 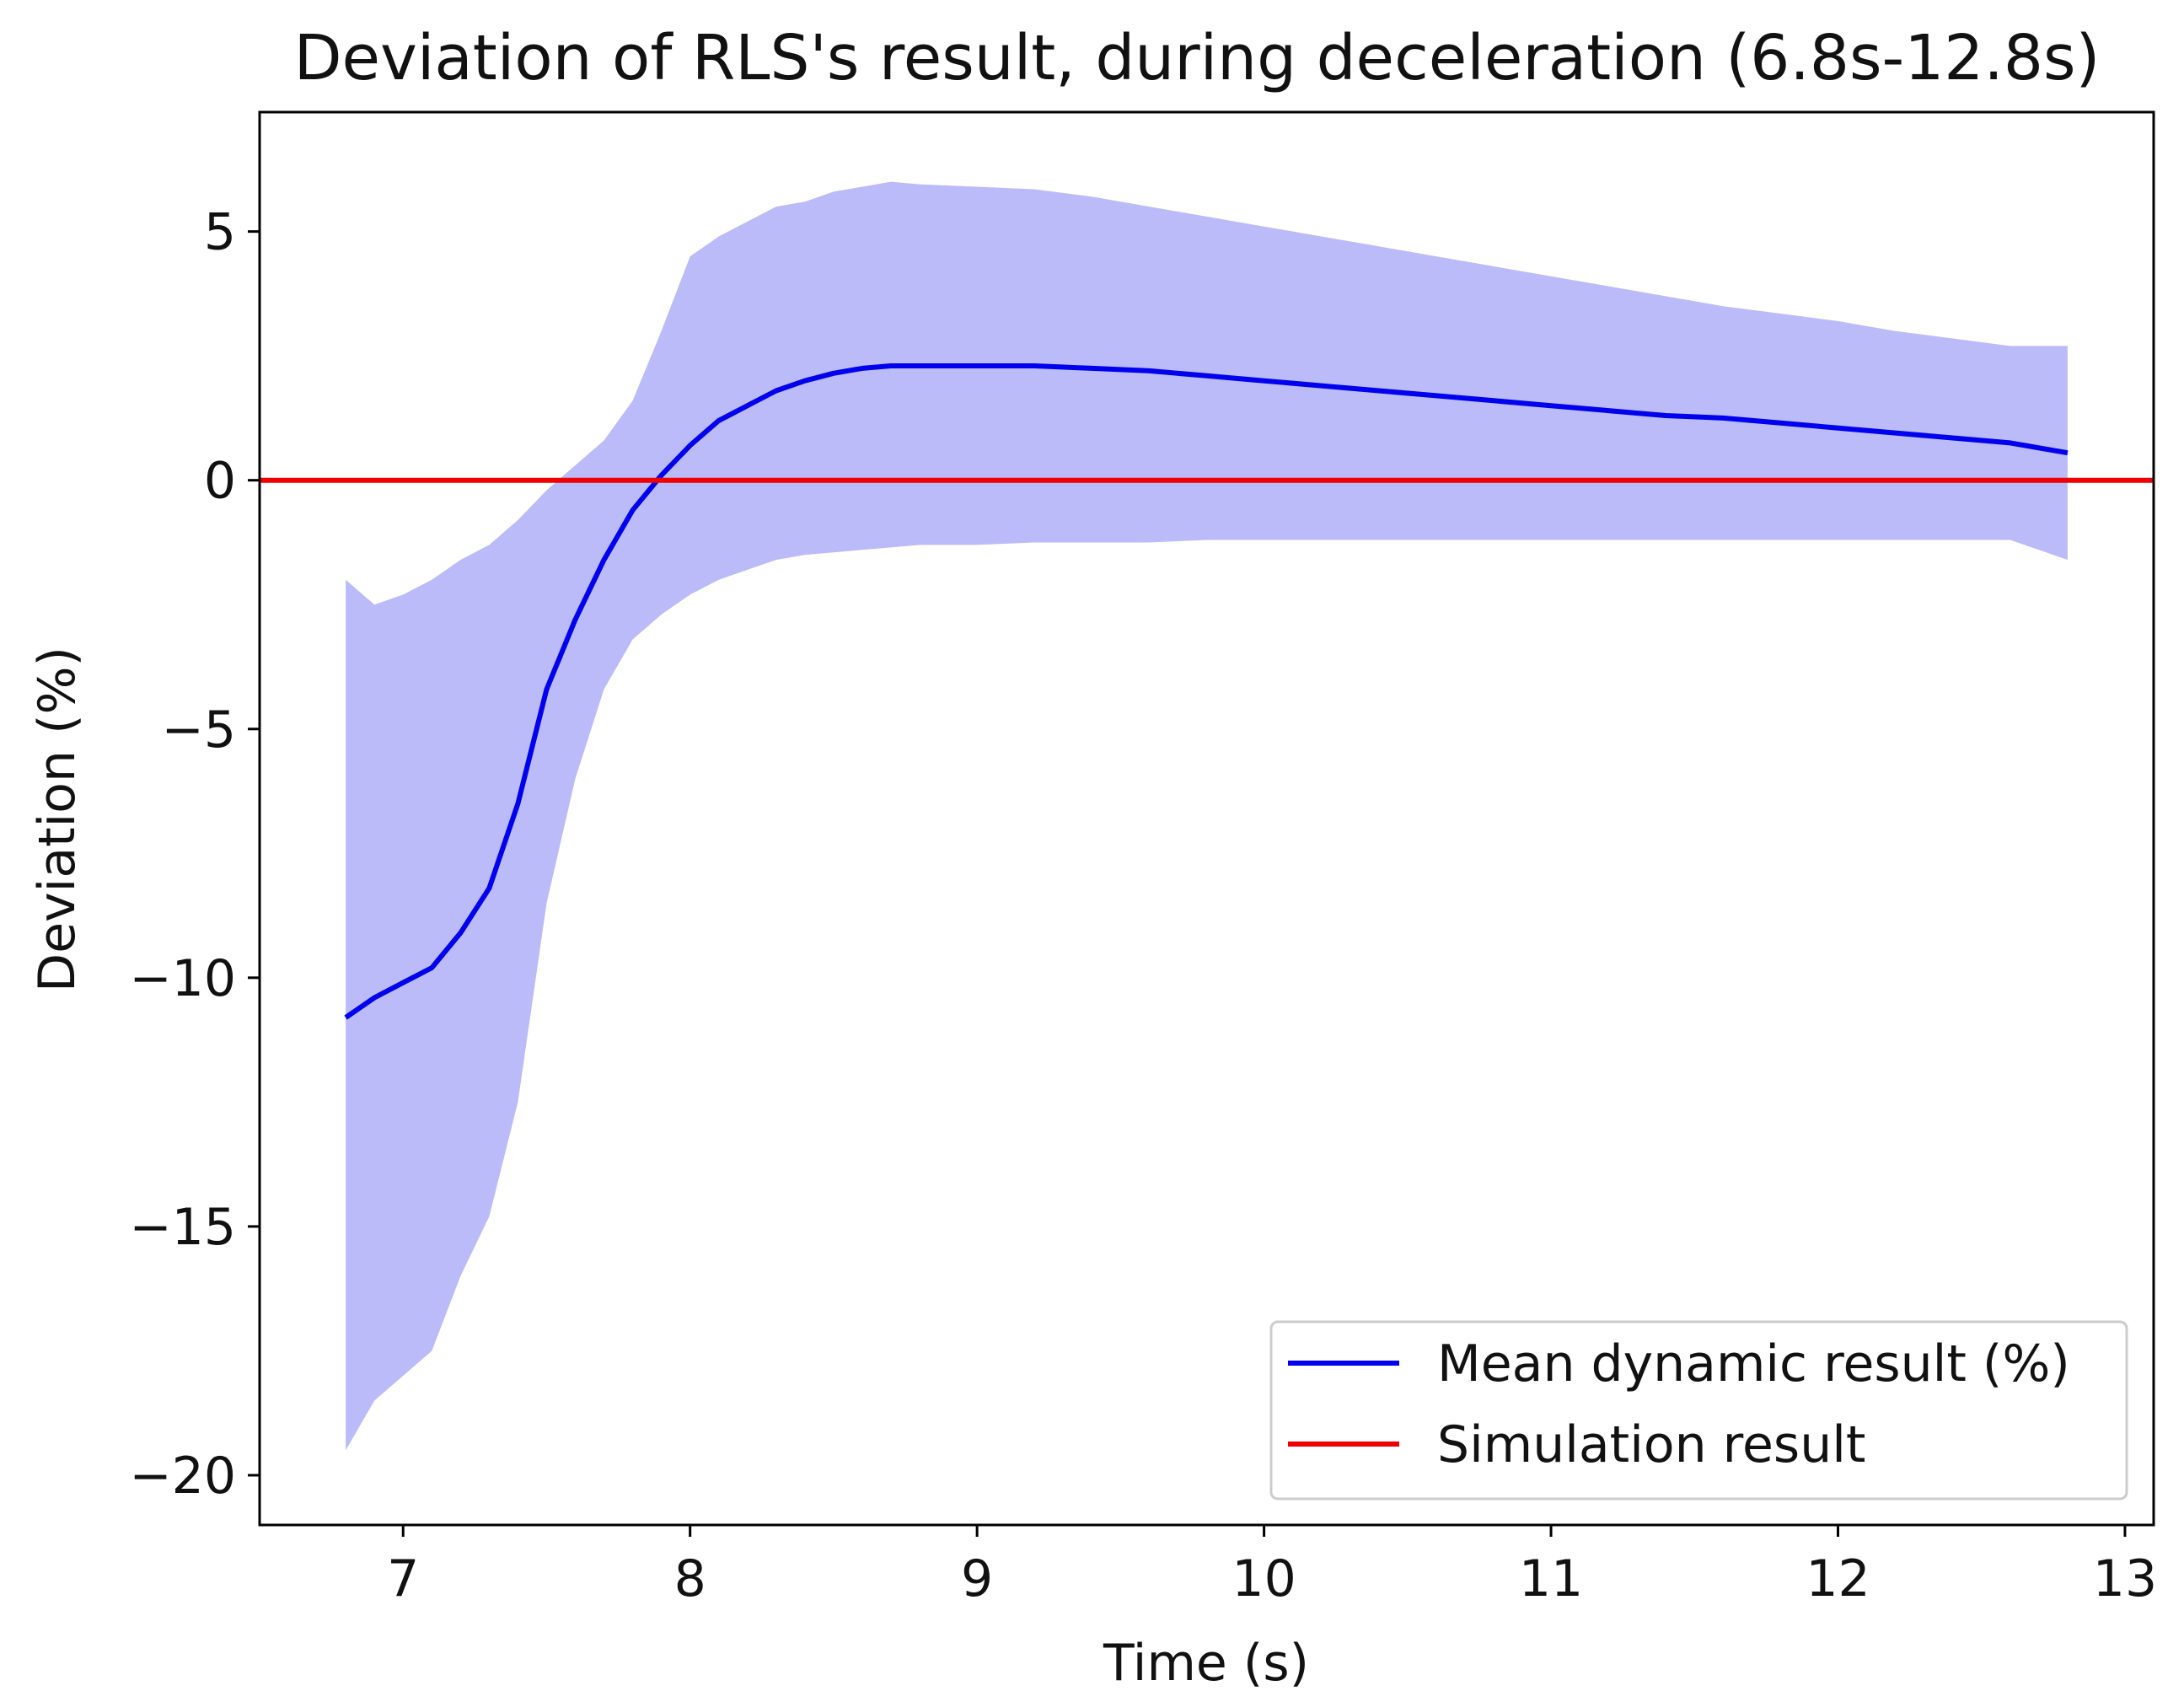 I want to click on x-tick-label: 8, so click(x=690, y=1578).